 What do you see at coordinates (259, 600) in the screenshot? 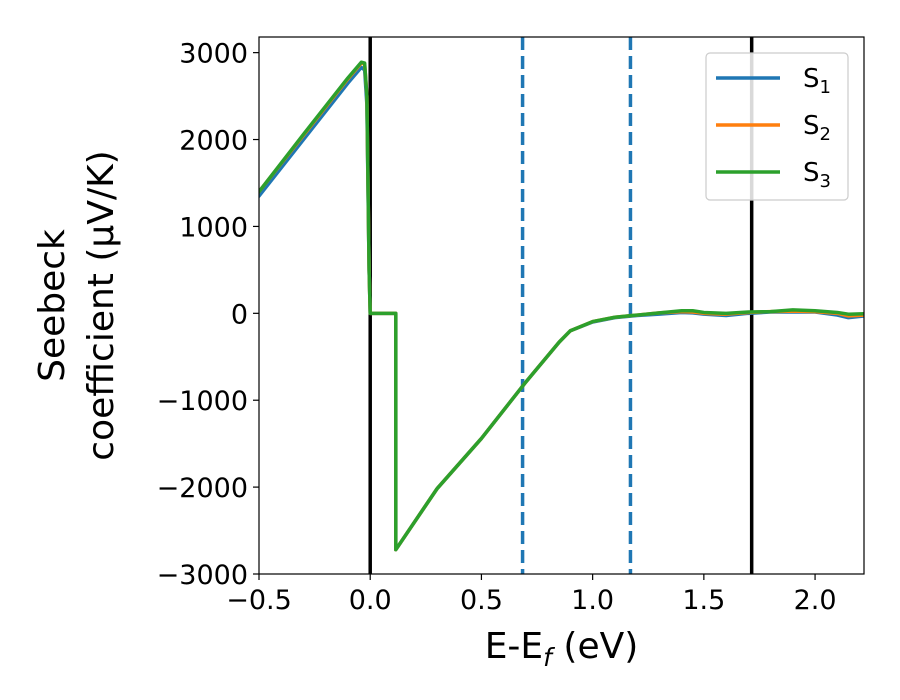
I see `x-tick-label: −0.5` at bounding box center [259, 600].